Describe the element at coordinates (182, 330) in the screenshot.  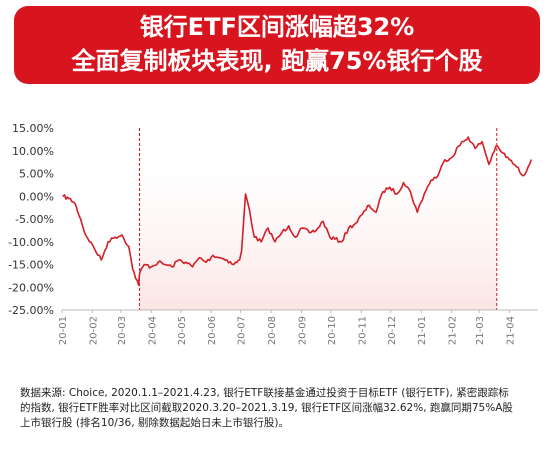
I see `x-tick-label: 20-05` at that location.